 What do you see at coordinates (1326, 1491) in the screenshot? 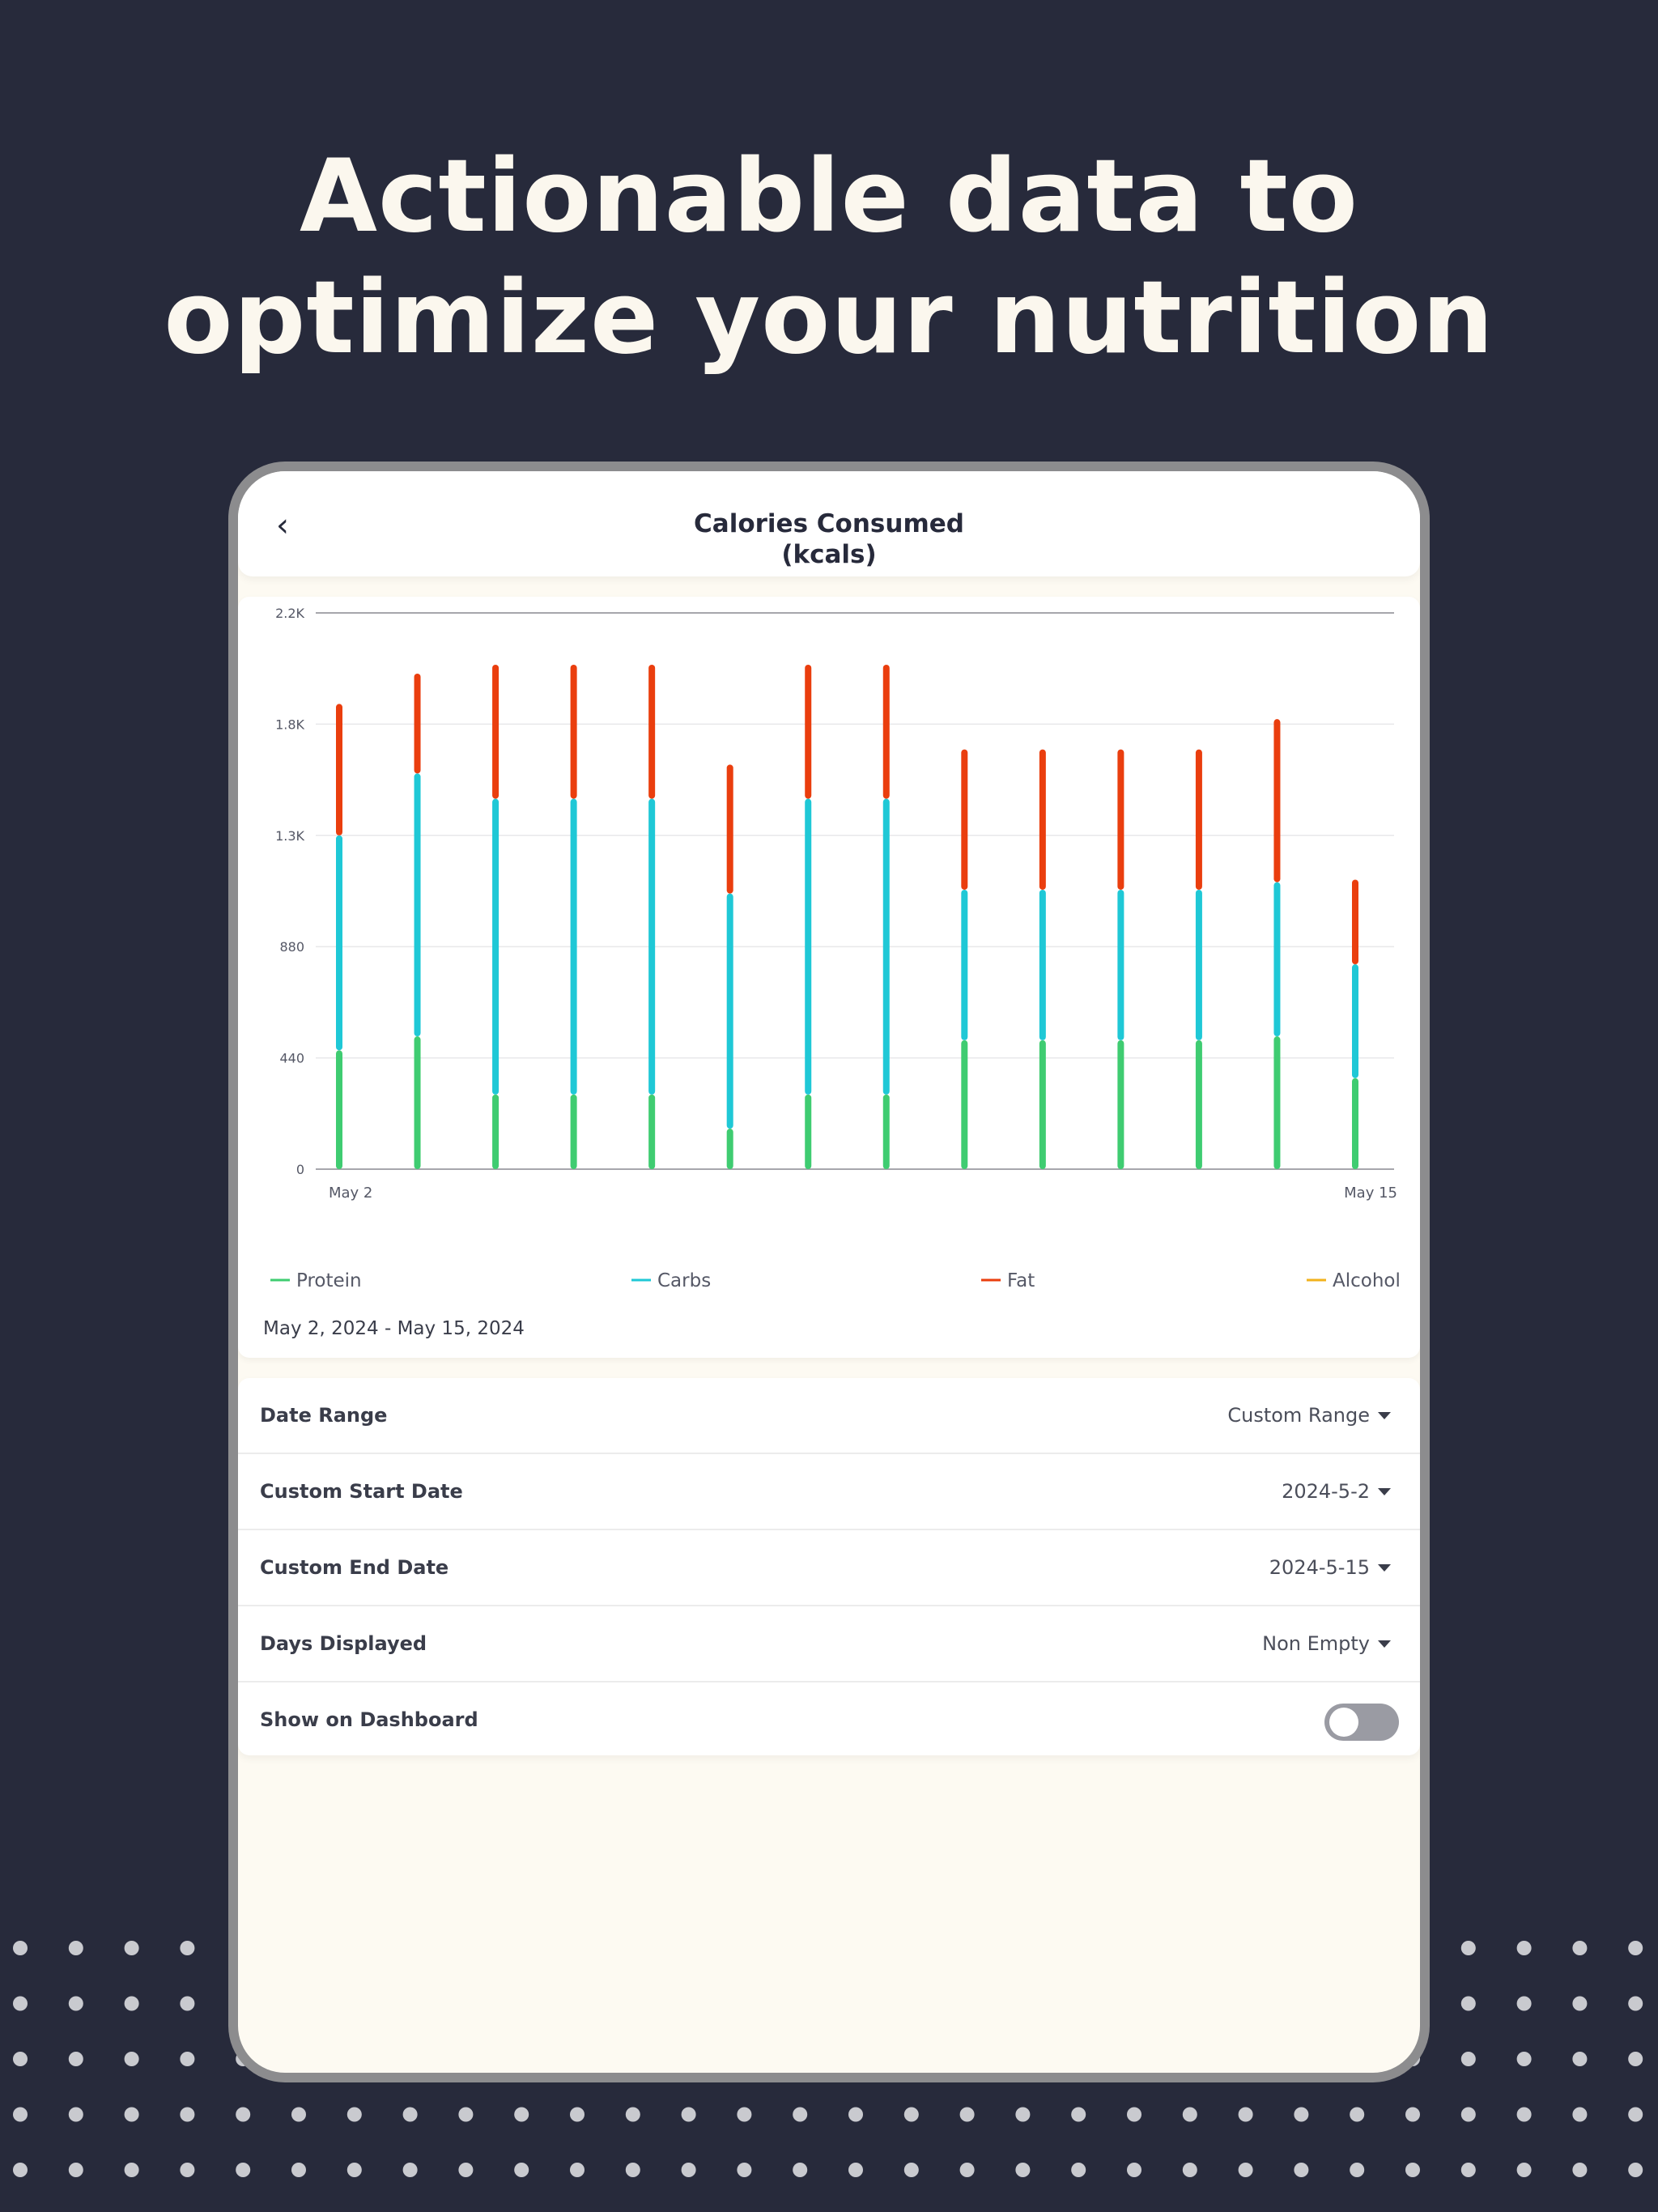
I see `custom-start-date-select: 2024-5-2` at bounding box center [1326, 1491].